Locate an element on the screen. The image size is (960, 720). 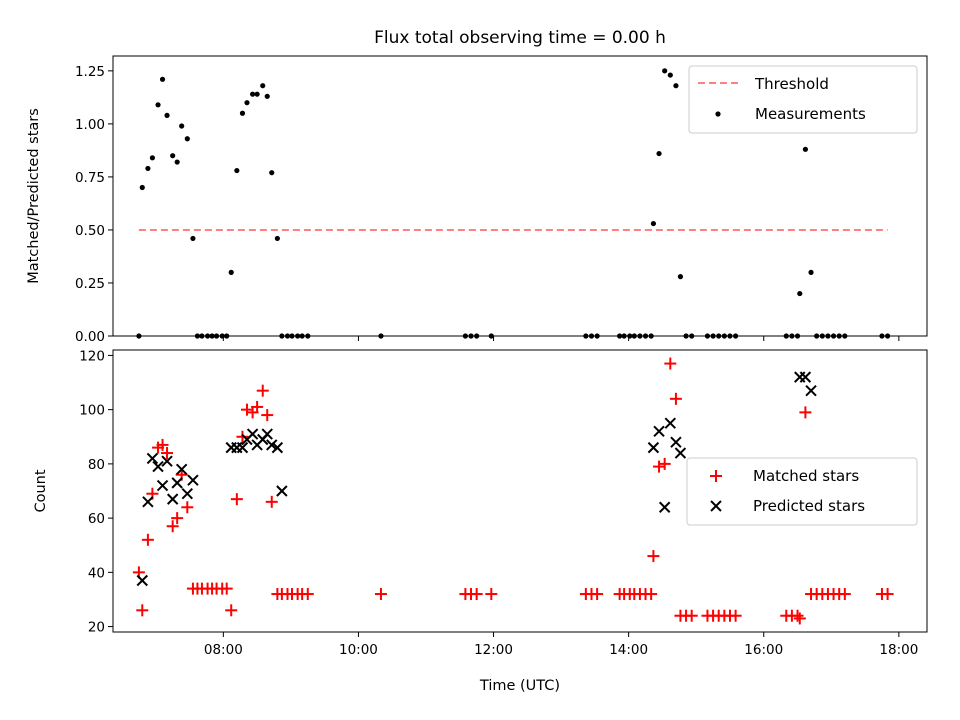
bottom-legend-box is located at coordinates (802, 491).